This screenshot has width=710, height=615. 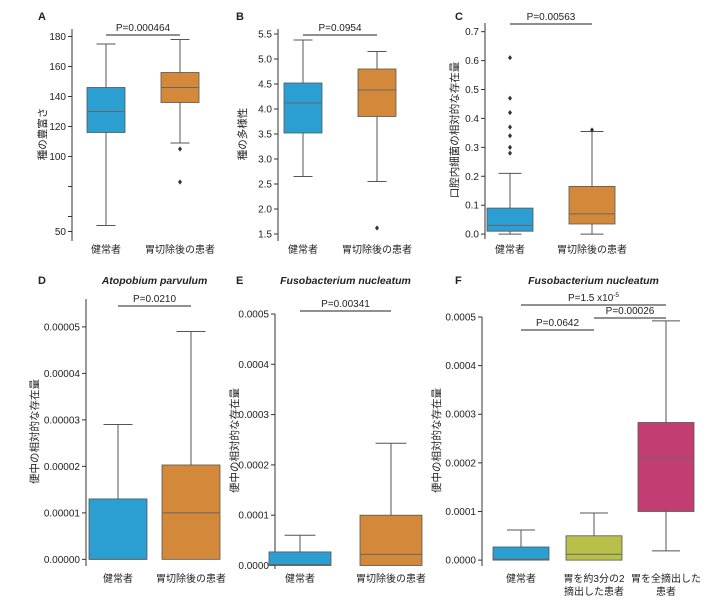 What do you see at coordinates (253, 516) in the screenshot?
I see `y-tick-label-e: 0.0001` at bounding box center [253, 516].